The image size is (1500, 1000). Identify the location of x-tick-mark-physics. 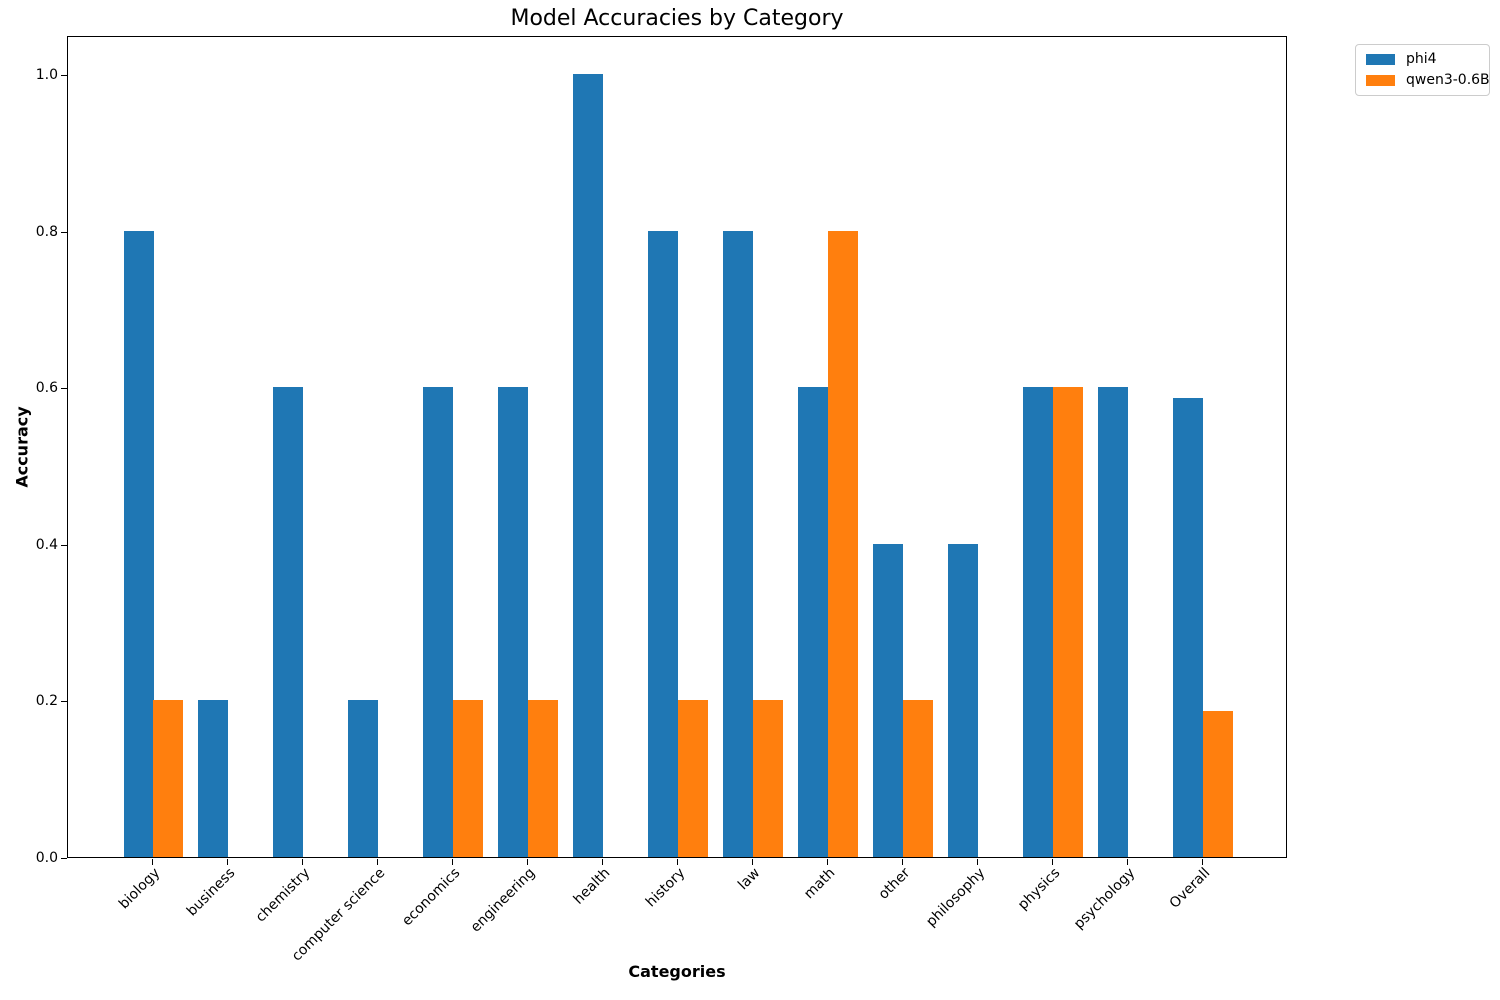
(1052, 862).